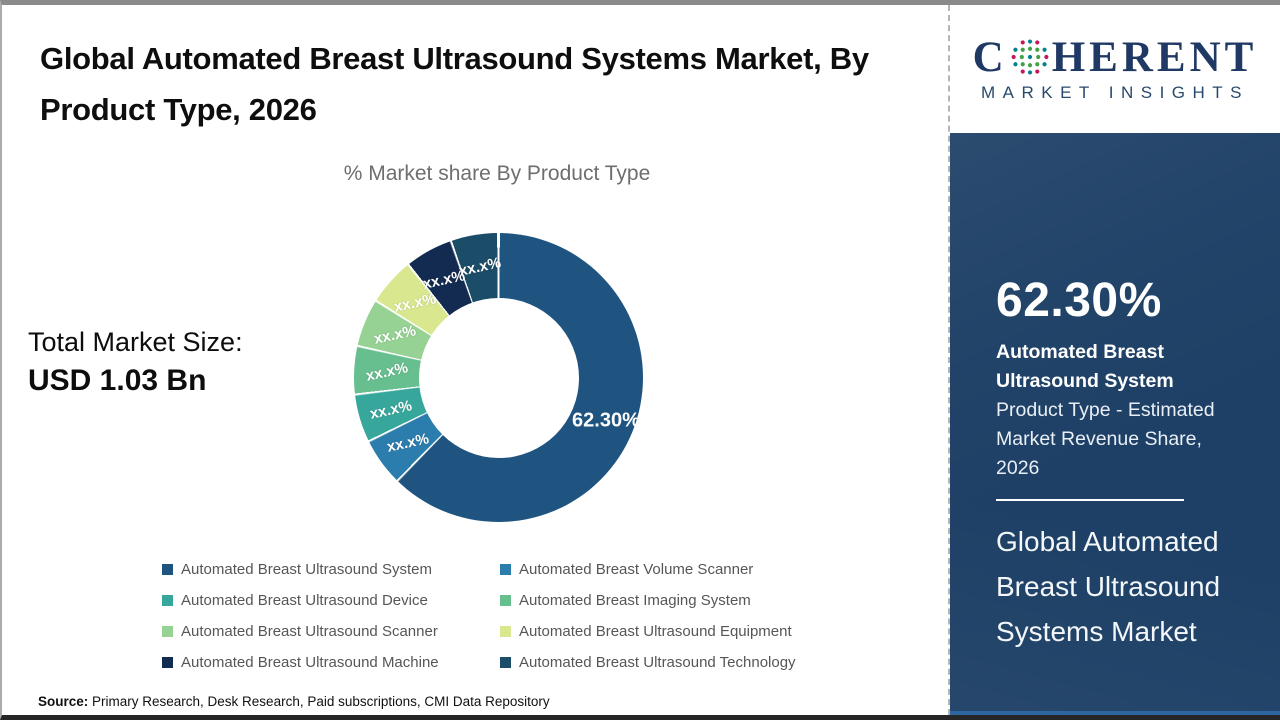 The width and height of the screenshot is (1280, 720). What do you see at coordinates (1090, 500) in the screenshot?
I see `sidebar-divider` at bounding box center [1090, 500].